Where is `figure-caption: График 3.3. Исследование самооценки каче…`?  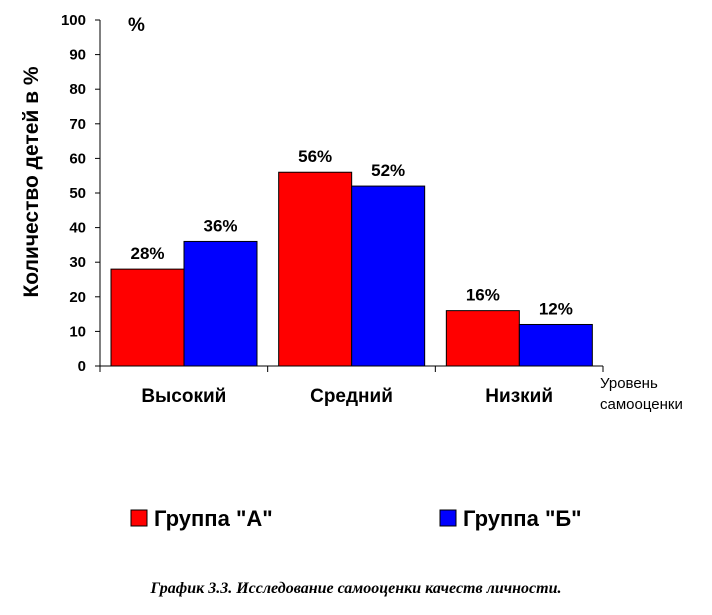
figure-caption: График 3.3. Исследование самооценки каче… is located at coordinates (356, 588).